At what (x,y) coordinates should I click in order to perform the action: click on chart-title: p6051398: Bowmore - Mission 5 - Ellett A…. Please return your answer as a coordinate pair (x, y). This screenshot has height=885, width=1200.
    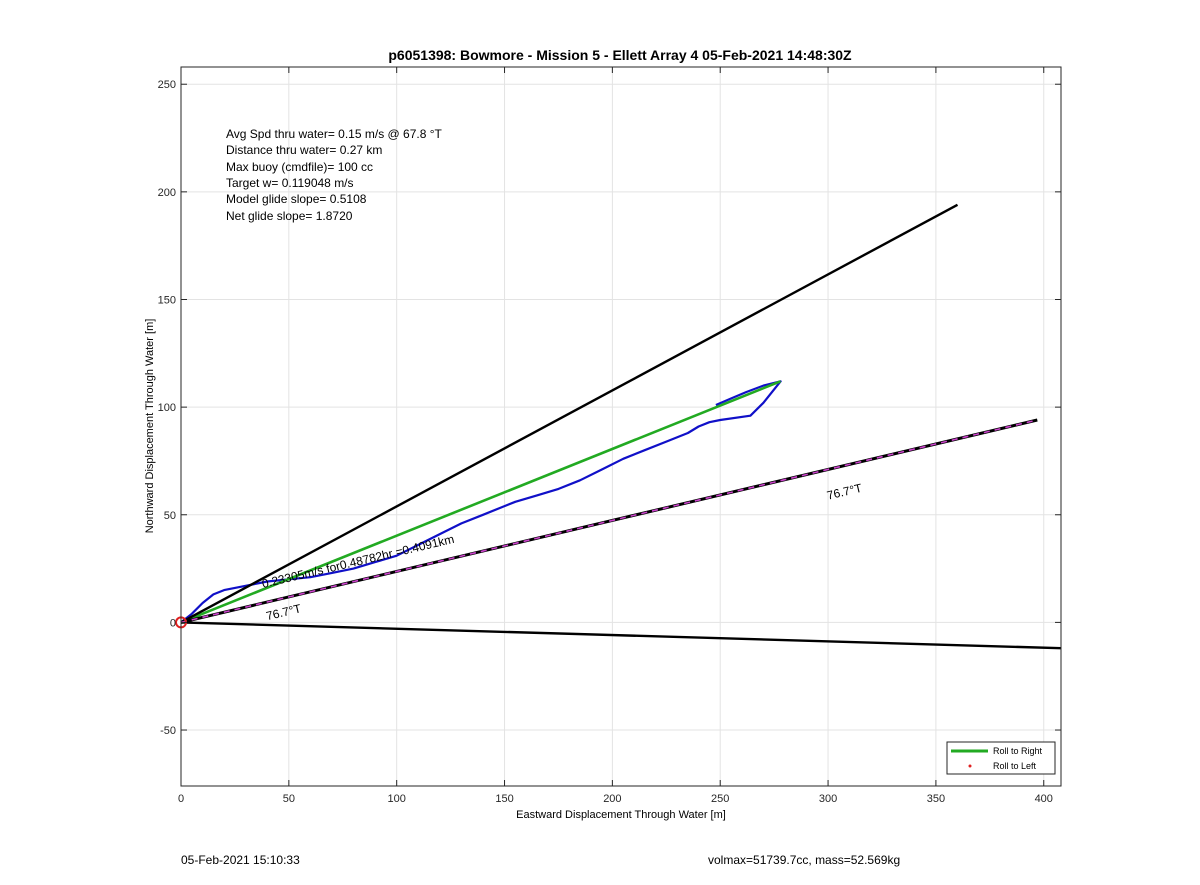
    Looking at the image, I should click on (620, 55).